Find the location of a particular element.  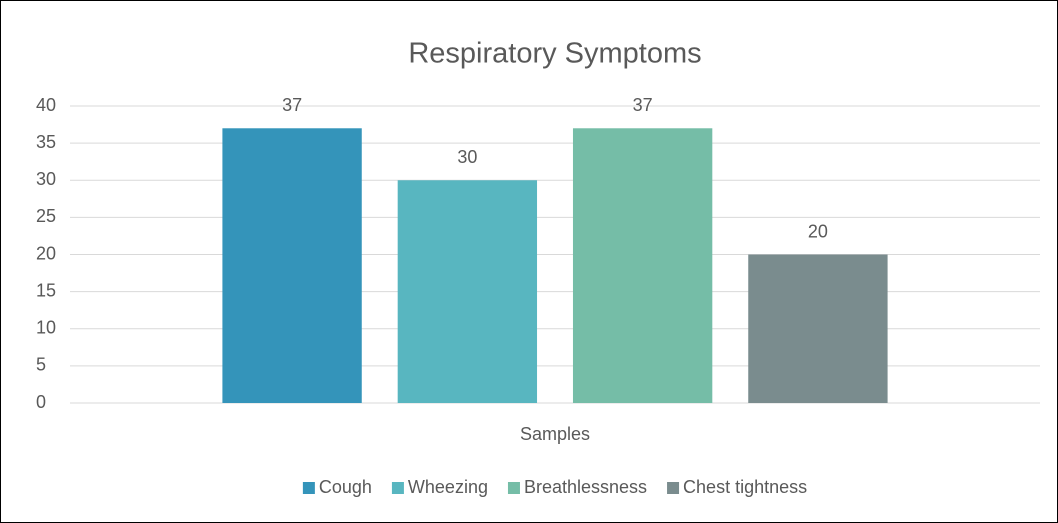

legend-label: Breathlessness is located at coordinates (585, 487).